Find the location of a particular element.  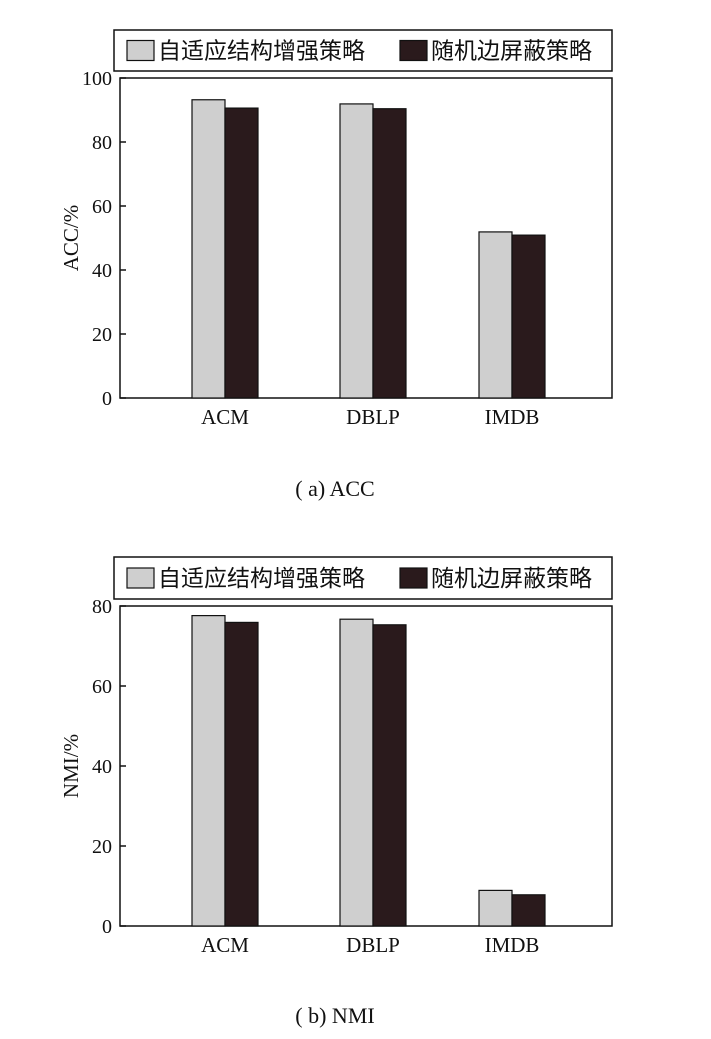

y-axis-label: ACC/% is located at coordinates (71, 238).